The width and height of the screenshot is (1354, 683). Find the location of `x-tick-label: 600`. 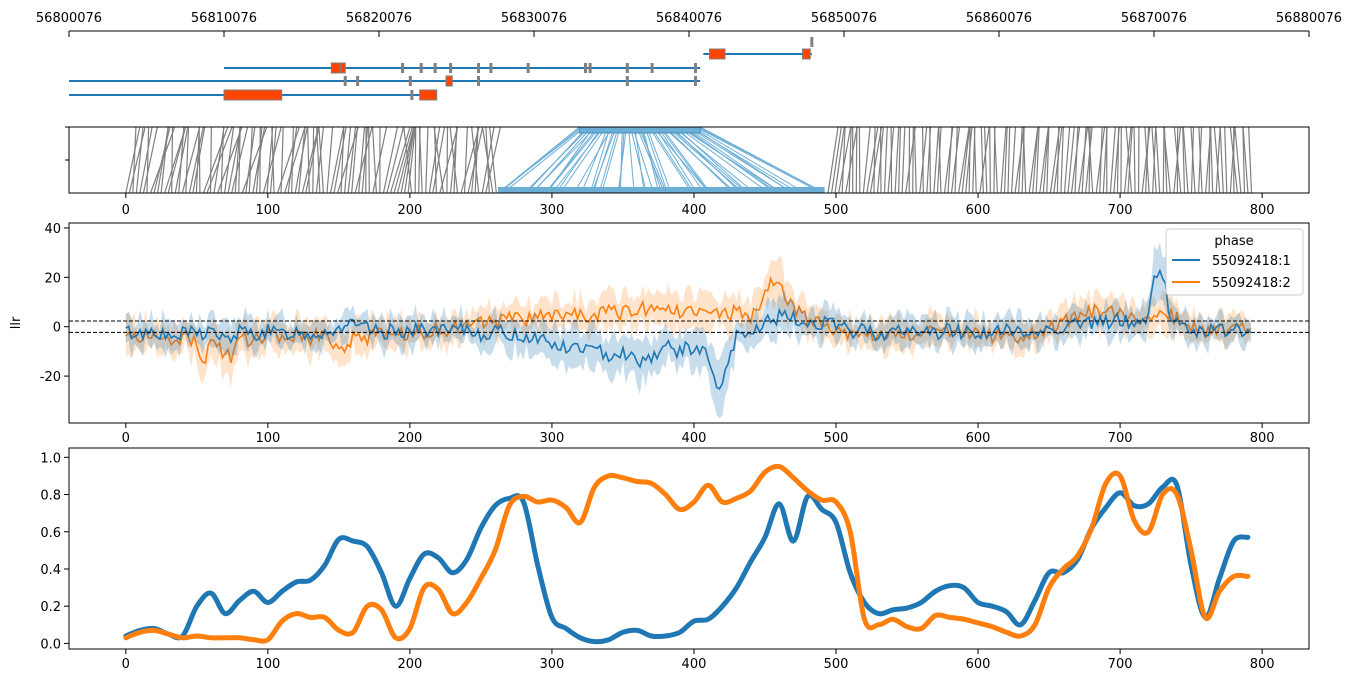

x-tick-label: 600 is located at coordinates (978, 210).